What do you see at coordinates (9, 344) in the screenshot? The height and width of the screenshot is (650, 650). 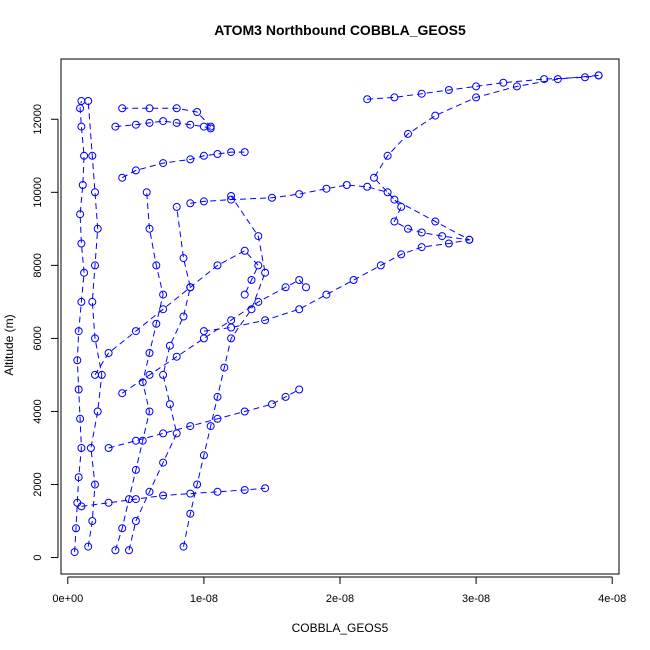 I see `y-axis-label: Altitude (m)` at bounding box center [9, 344].